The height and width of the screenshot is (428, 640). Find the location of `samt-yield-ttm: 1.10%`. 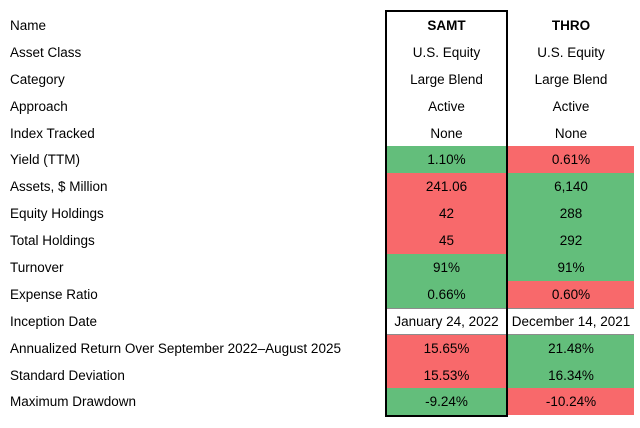

samt-yield-ttm: 1.10% is located at coordinates (446, 160).